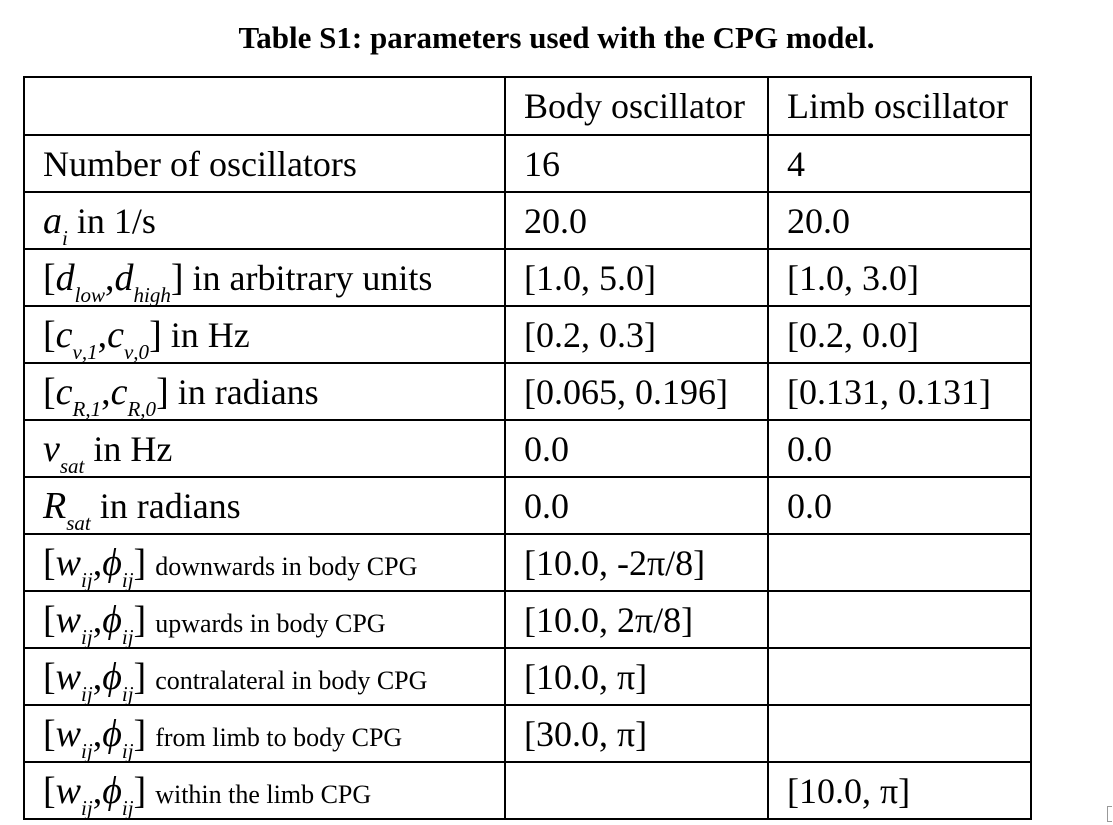 The height and width of the screenshot is (825, 1113). What do you see at coordinates (264, 106) in the screenshot?
I see `header-empty-cell` at bounding box center [264, 106].